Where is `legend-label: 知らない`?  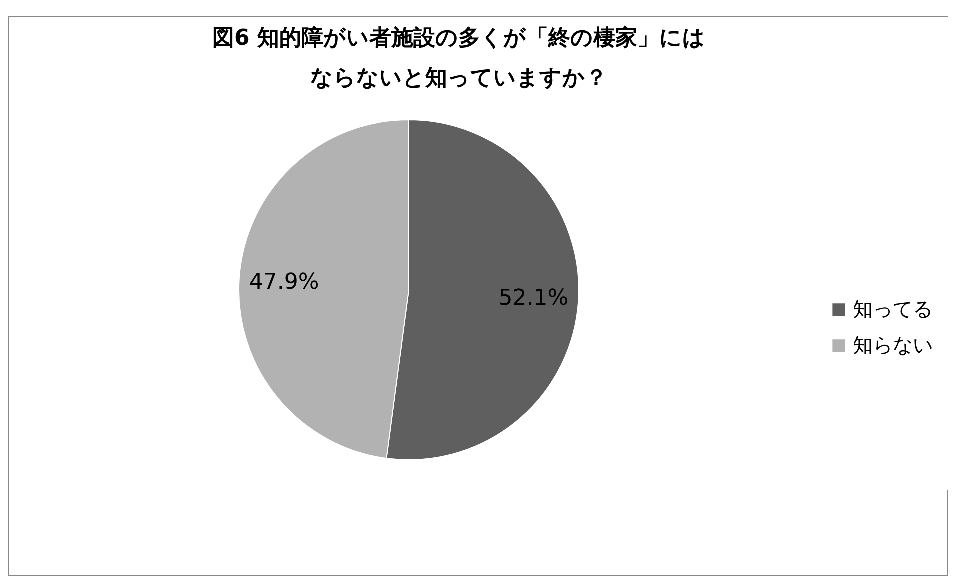 legend-label: 知らない is located at coordinates (893, 345).